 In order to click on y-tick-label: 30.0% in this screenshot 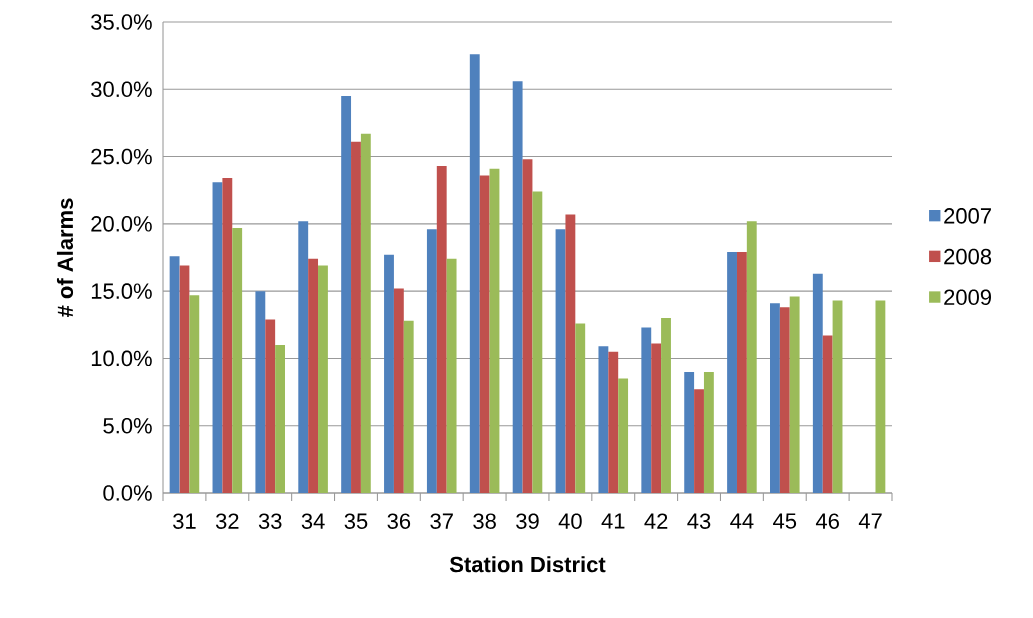, I will do `click(121, 89)`.